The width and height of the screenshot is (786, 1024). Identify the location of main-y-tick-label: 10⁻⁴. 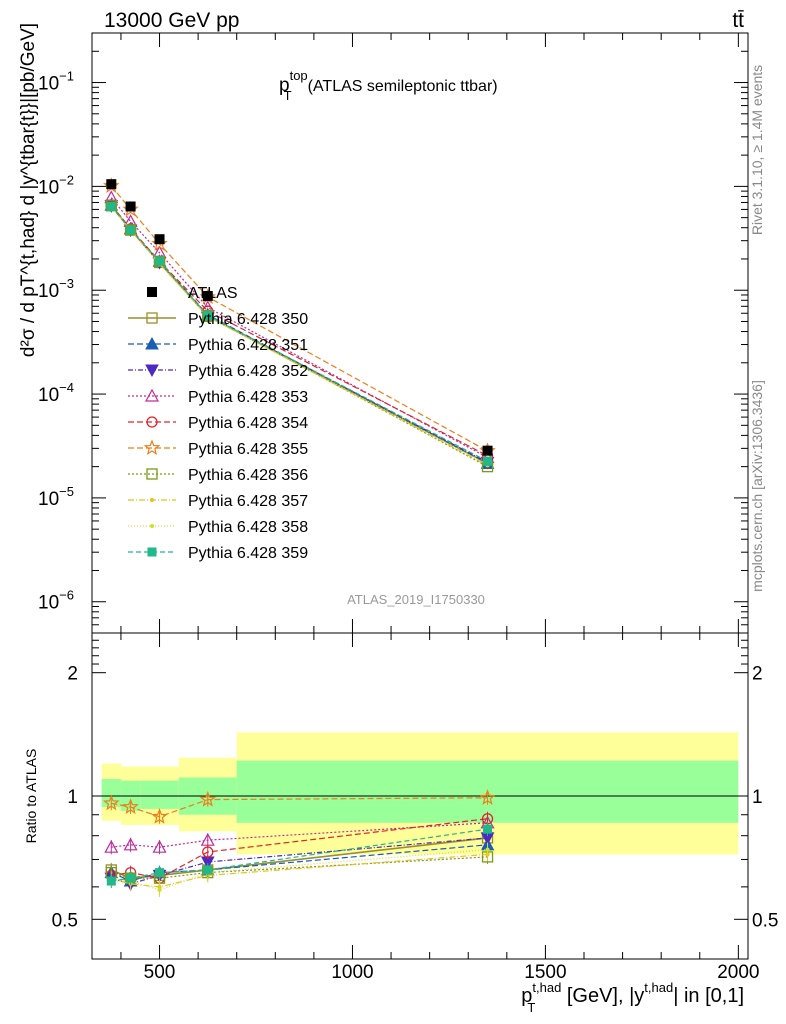
(56, 393).